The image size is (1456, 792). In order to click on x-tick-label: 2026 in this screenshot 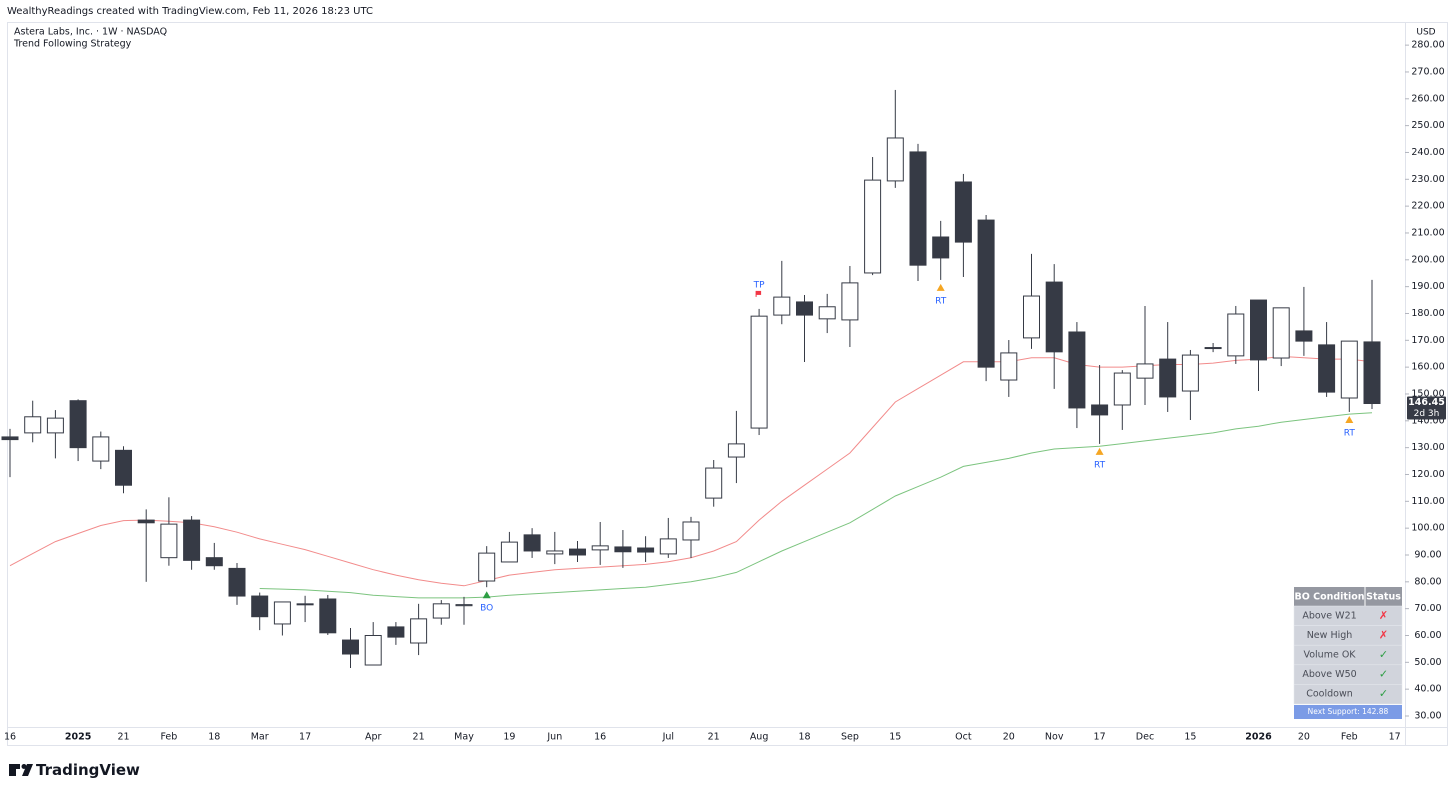, I will do `click(1258, 737)`.